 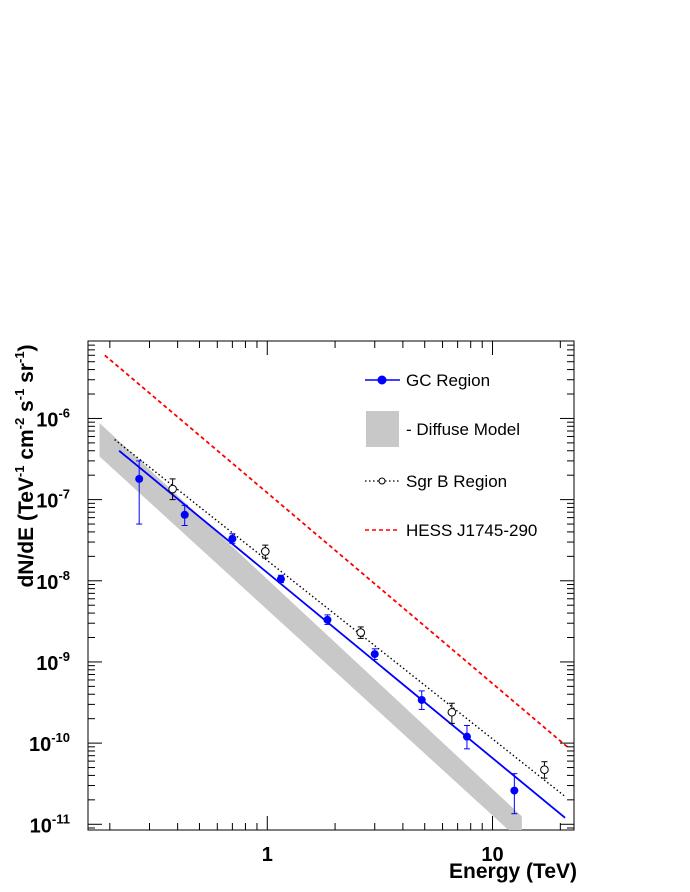 I want to click on legend-entry-gc-region: GC Region, so click(x=427, y=380).